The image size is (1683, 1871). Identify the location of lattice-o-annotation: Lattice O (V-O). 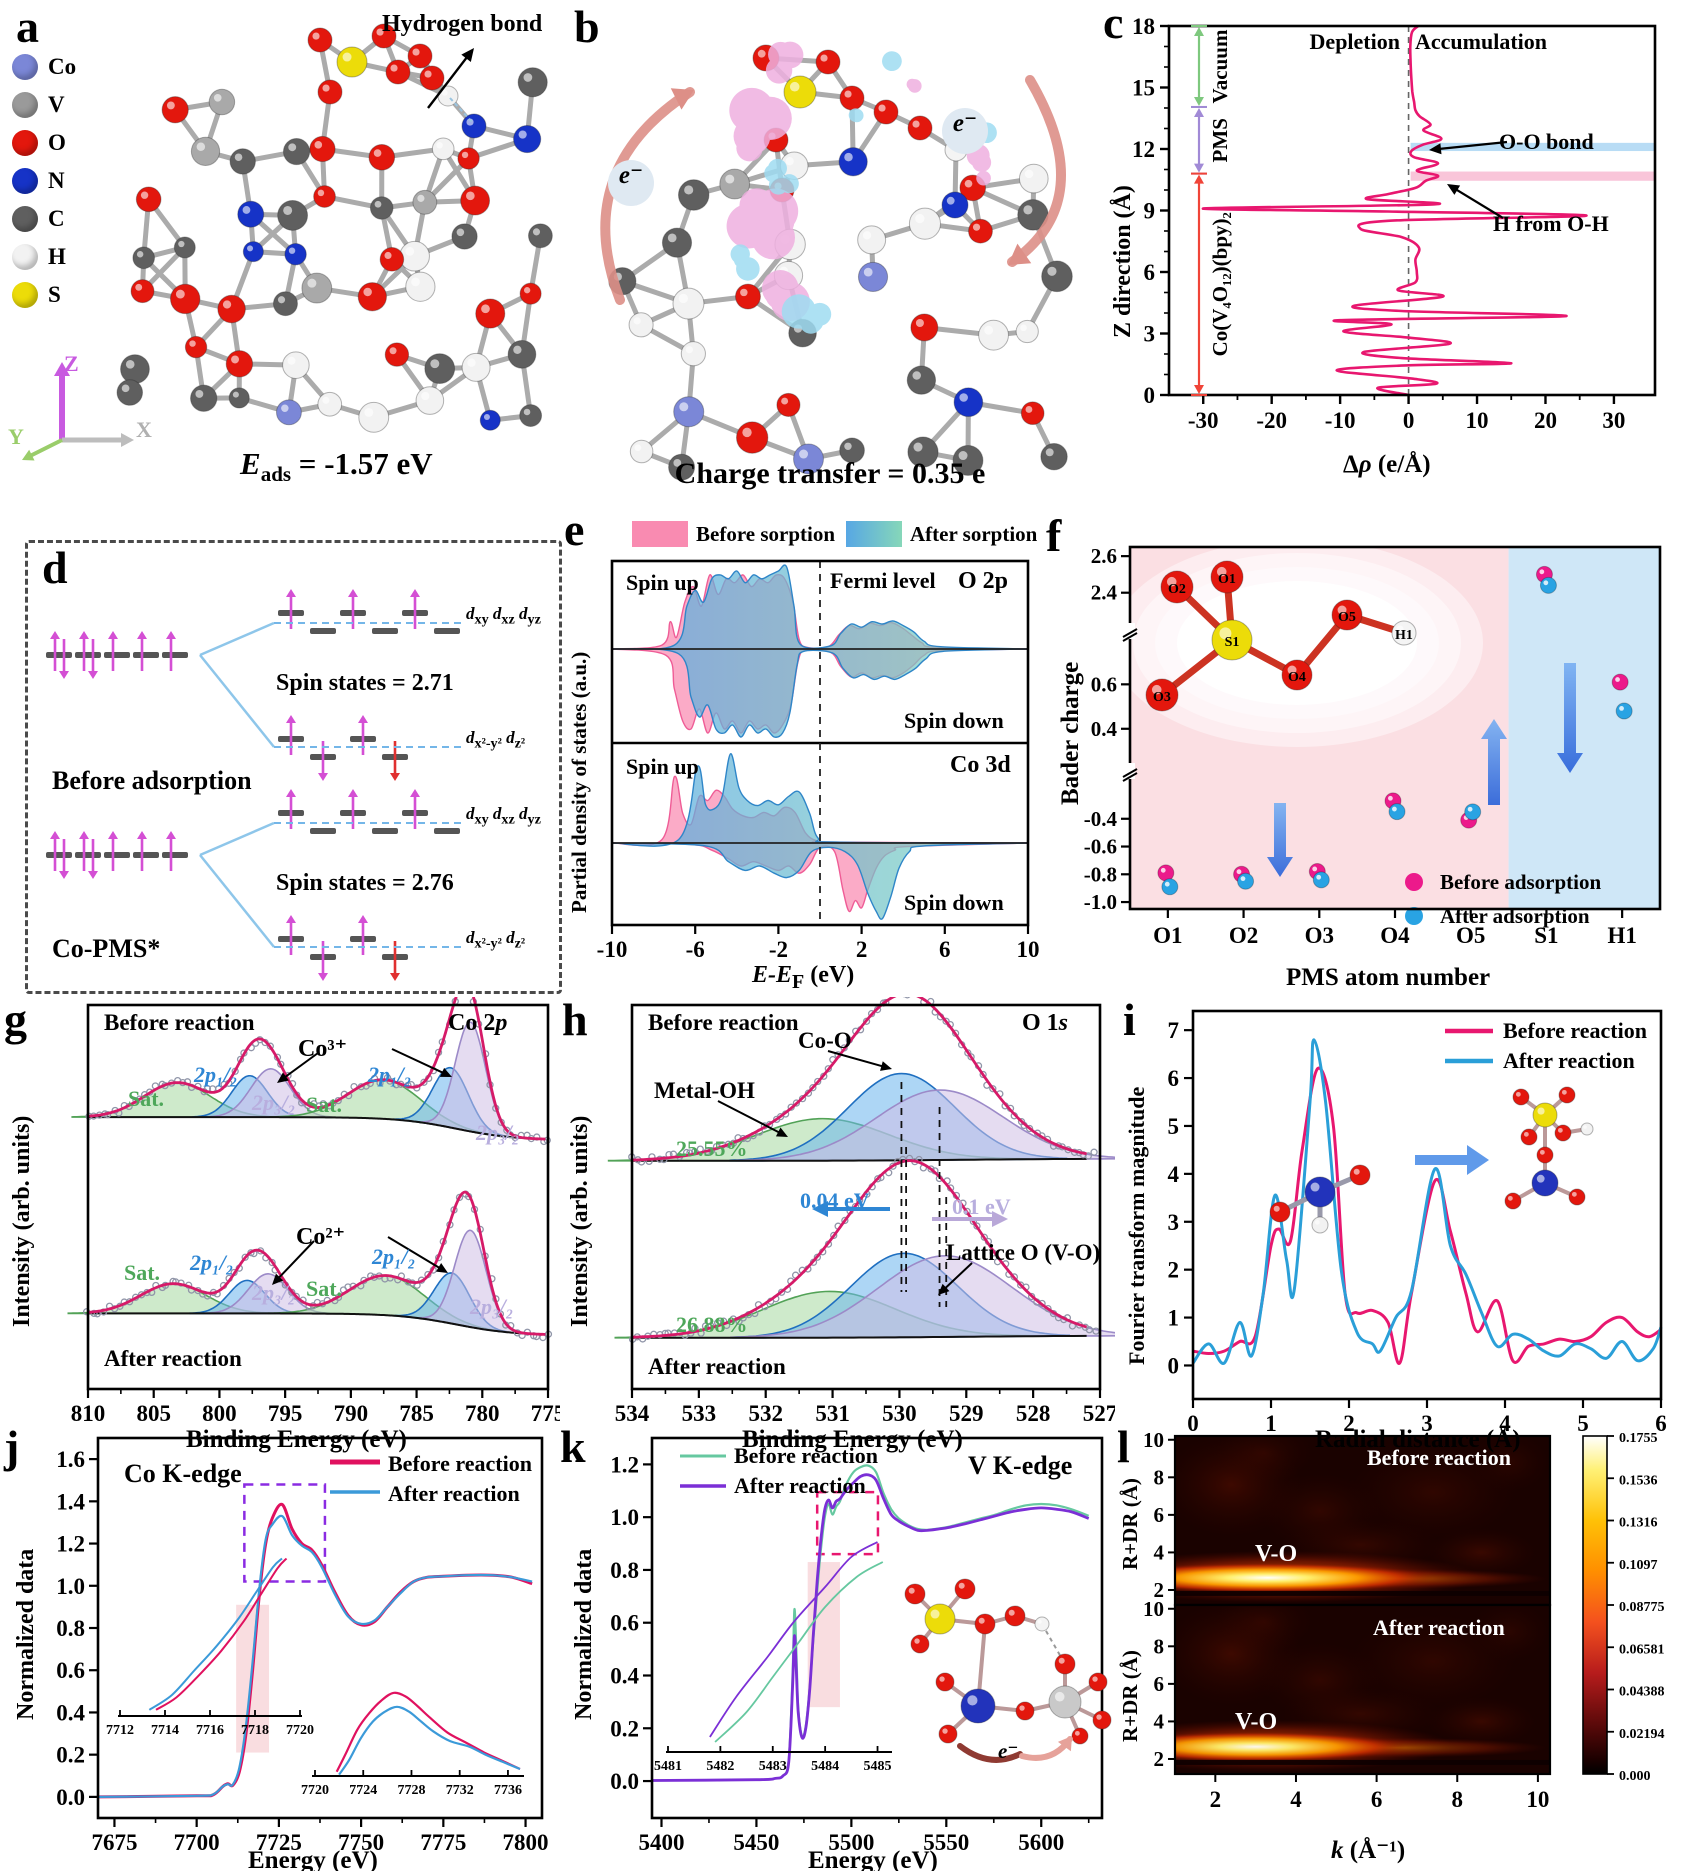
(1023, 1252).